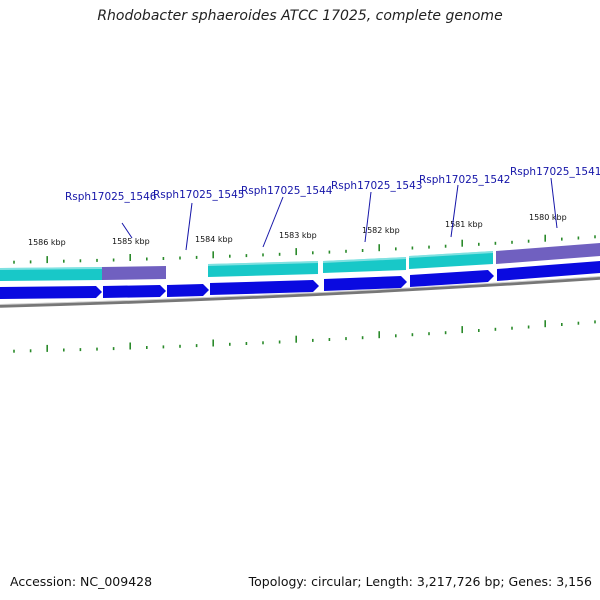 Image resolution: width=600 pixels, height=600 pixels. I want to click on position-label: 1585 kbp, so click(131, 241).